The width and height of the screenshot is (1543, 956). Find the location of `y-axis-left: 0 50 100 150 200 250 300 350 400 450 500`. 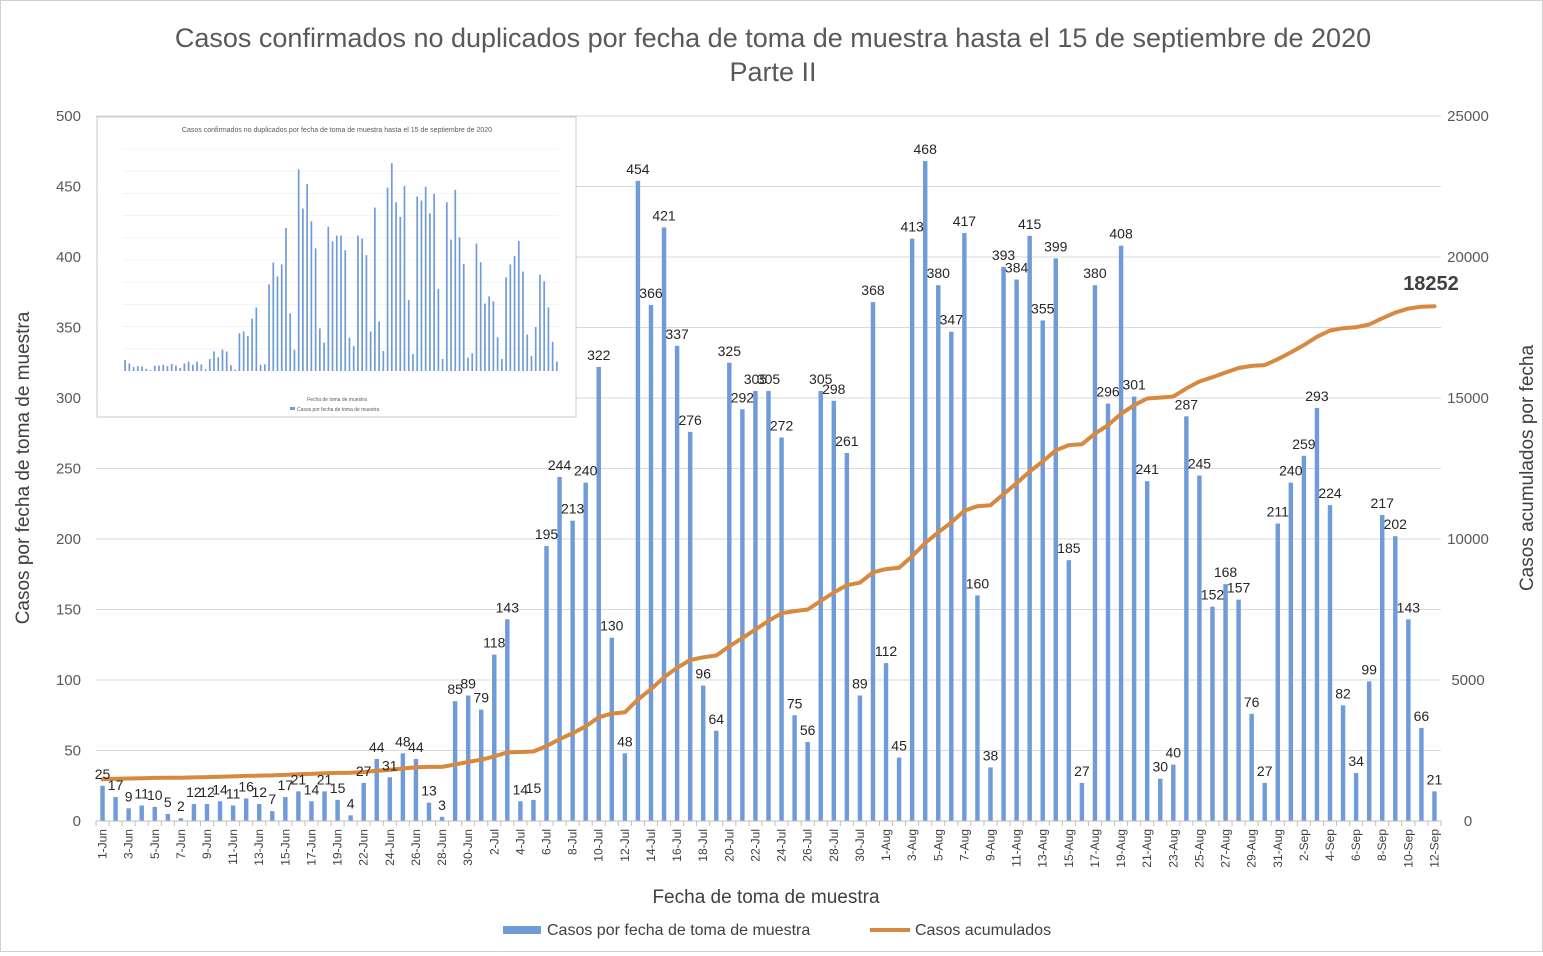

y-axis-left: 0 50 100 150 200 250 300 350 400 450 500 is located at coordinates (68, 469).